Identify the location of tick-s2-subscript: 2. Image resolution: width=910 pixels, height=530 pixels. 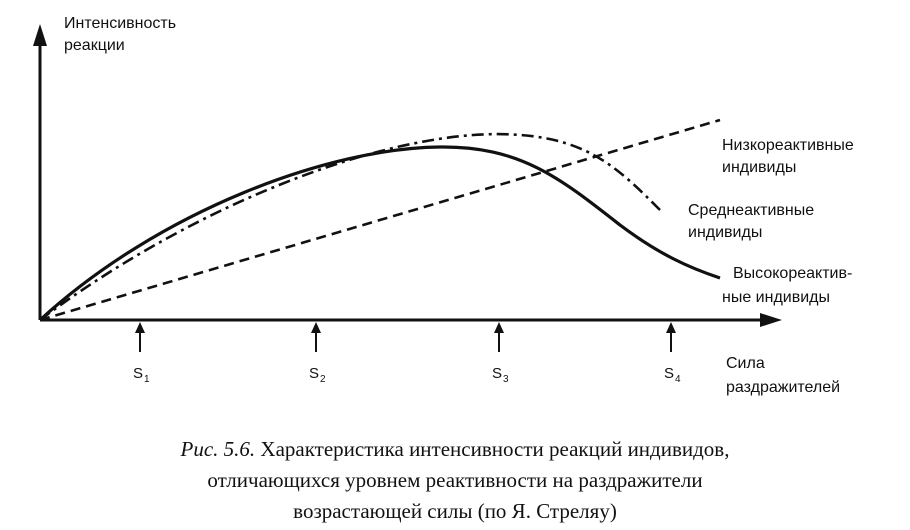
(323, 379).